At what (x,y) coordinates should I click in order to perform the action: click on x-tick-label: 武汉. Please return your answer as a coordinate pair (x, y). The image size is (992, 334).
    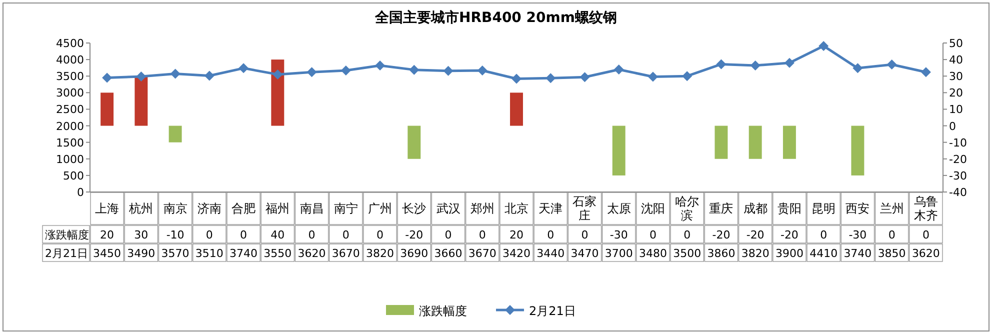
    Looking at the image, I should click on (448, 209).